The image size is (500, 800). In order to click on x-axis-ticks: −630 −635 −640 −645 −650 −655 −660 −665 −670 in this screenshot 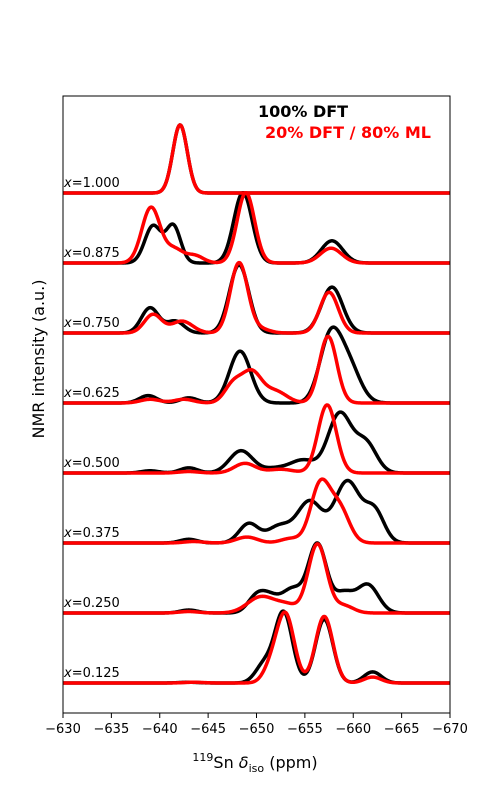, I will do `click(256, 725)`.